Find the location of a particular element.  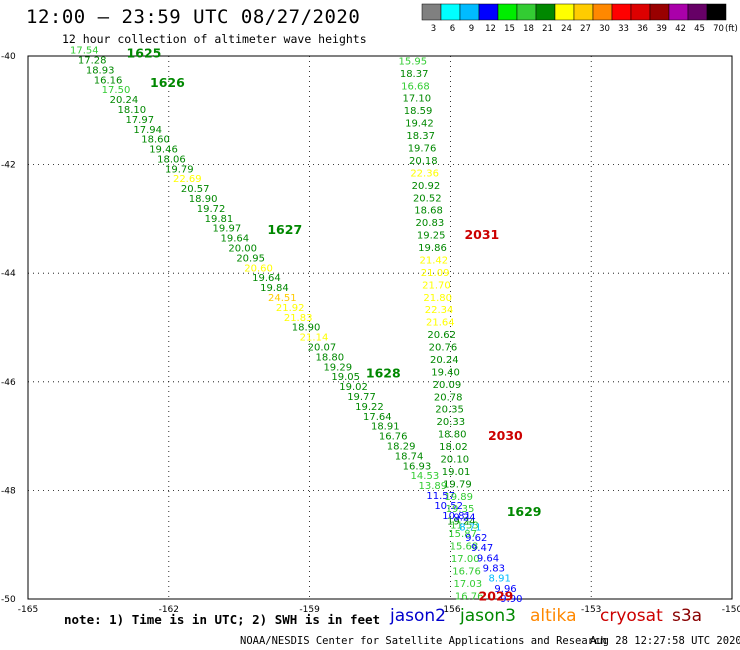

swh-value: 20.62 is located at coordinates (441, 335).